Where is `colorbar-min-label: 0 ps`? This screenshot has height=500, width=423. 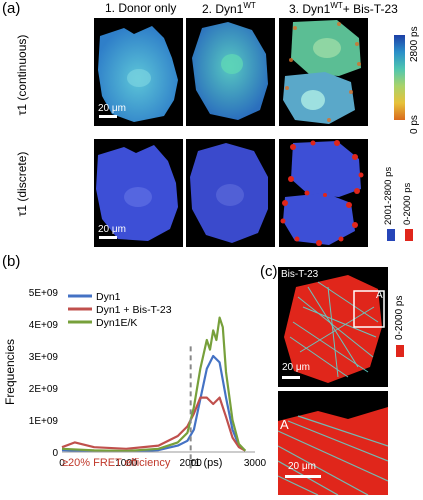 colorbar-min-label: 0 ps is located at coordinates (414, 124).